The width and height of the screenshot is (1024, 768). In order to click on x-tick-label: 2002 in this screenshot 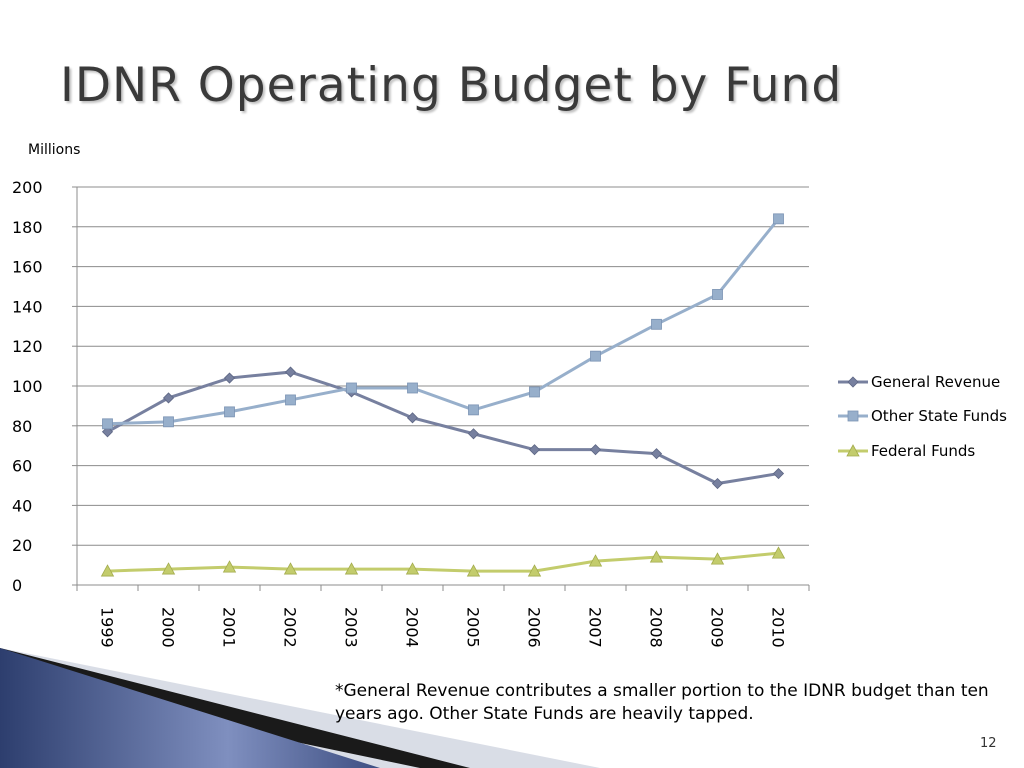, I will do `click(290, 627)`.